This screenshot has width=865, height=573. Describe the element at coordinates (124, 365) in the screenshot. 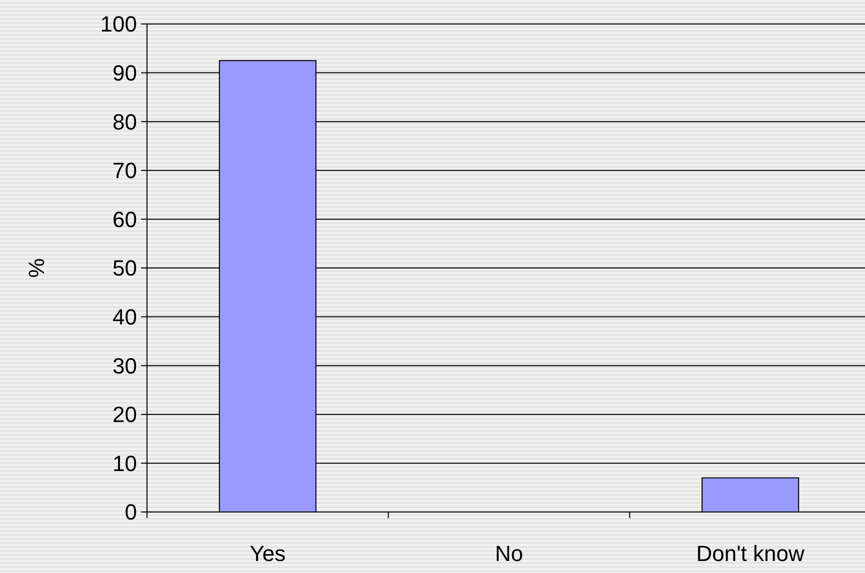

I see `y-tick-label: 30` at that location.